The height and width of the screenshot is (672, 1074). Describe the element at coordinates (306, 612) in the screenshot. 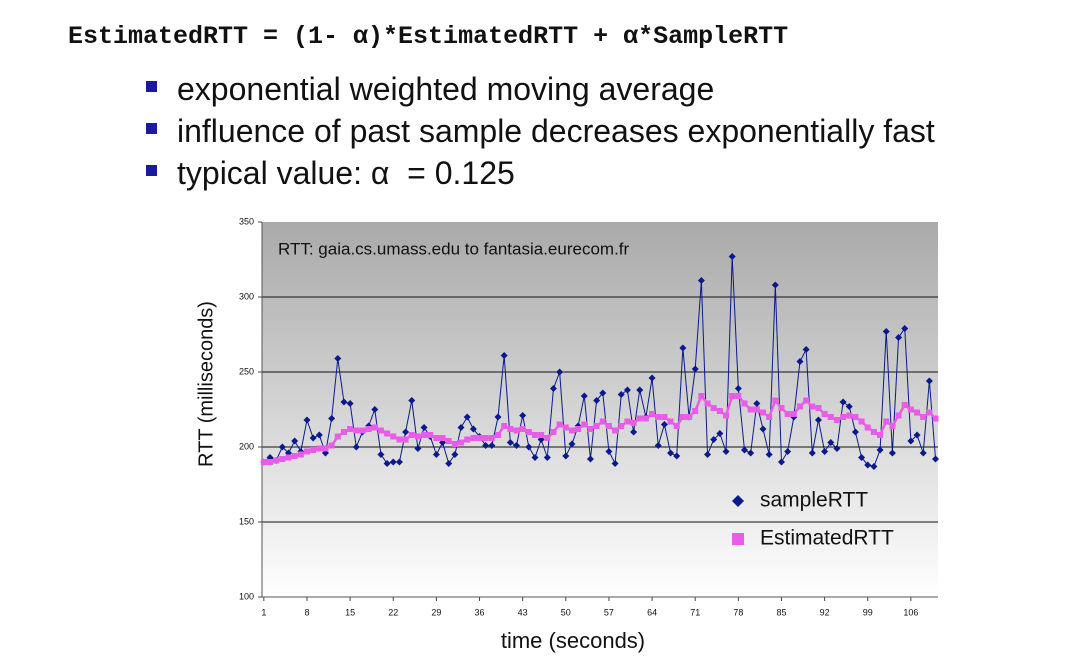

I see `x-tick-label: 8` at that location.